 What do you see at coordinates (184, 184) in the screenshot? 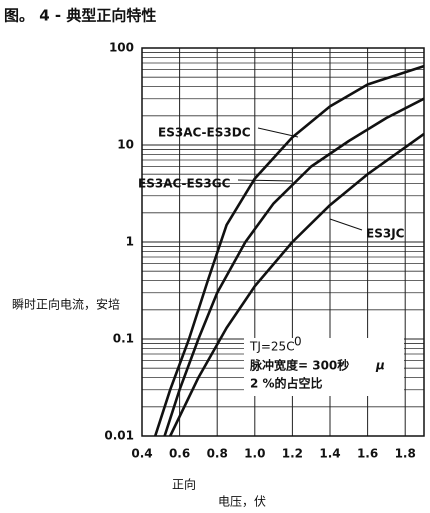
I see `legend-label: ES3AC-ES3GC` at bounding box center [184, 184].